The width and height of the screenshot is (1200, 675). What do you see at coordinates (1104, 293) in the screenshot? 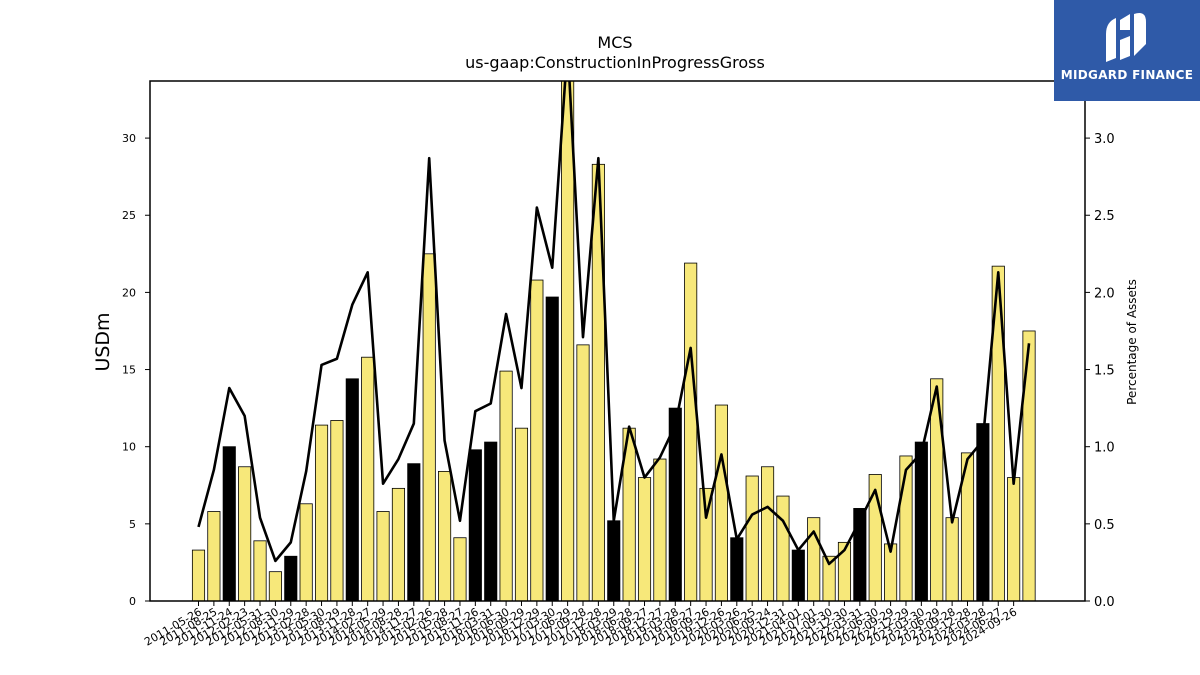
I see `y2-tick-label: 2.0` at bounding box center [1104, 293].